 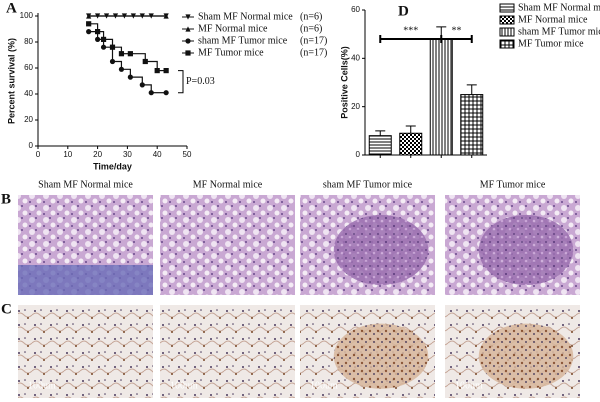 What do you see at coordinates (6, 309) in the screenshot?
I see `row-label: C` at bounding box center [6, 309].